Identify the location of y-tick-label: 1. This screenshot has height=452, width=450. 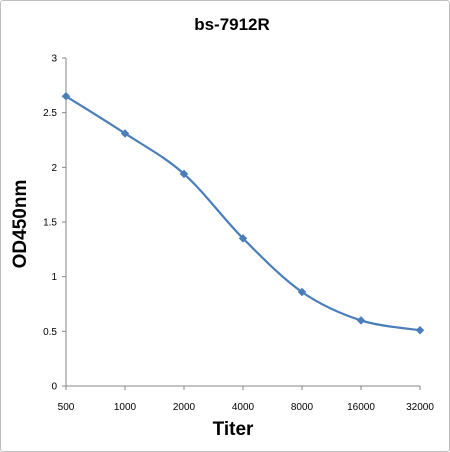
(54, 277).